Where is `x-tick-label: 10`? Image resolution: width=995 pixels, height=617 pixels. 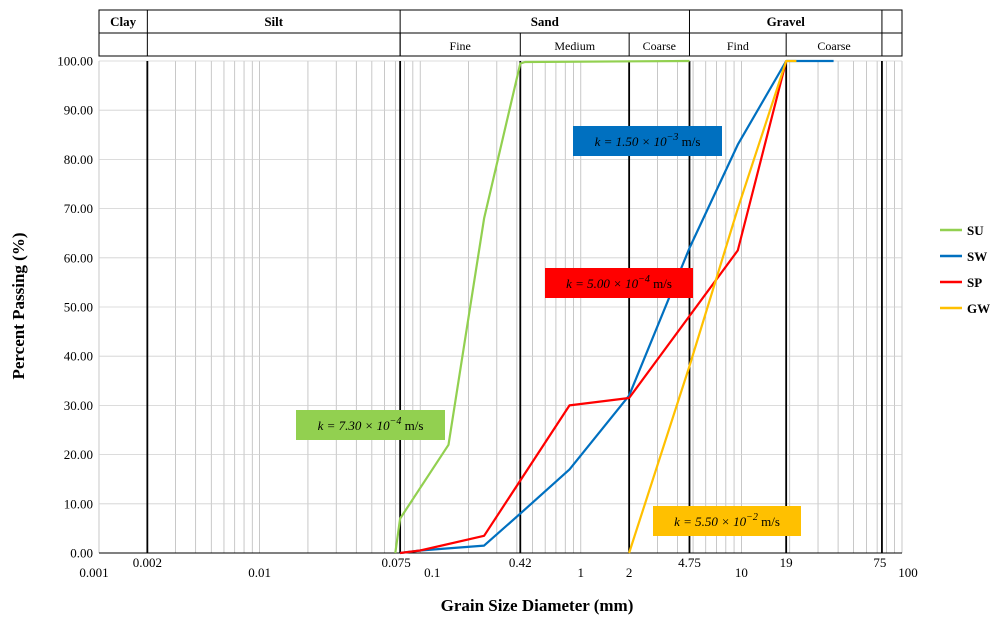
x-tick-label: 10 is located at coordinates (741, 572).